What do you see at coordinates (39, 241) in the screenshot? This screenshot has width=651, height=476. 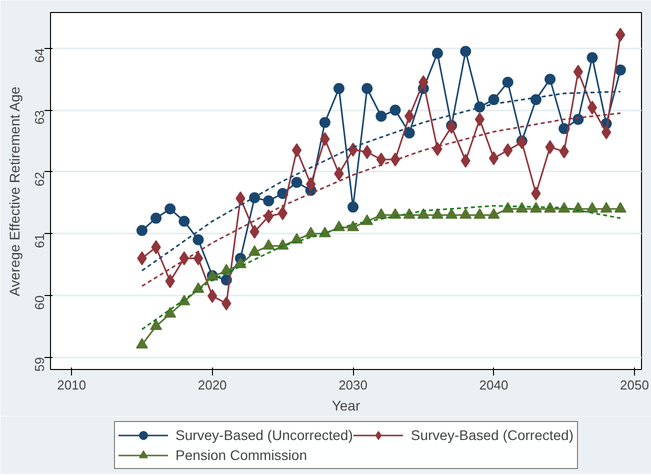 I see `y-tick-label: 61` at bounding box center [39, 241].